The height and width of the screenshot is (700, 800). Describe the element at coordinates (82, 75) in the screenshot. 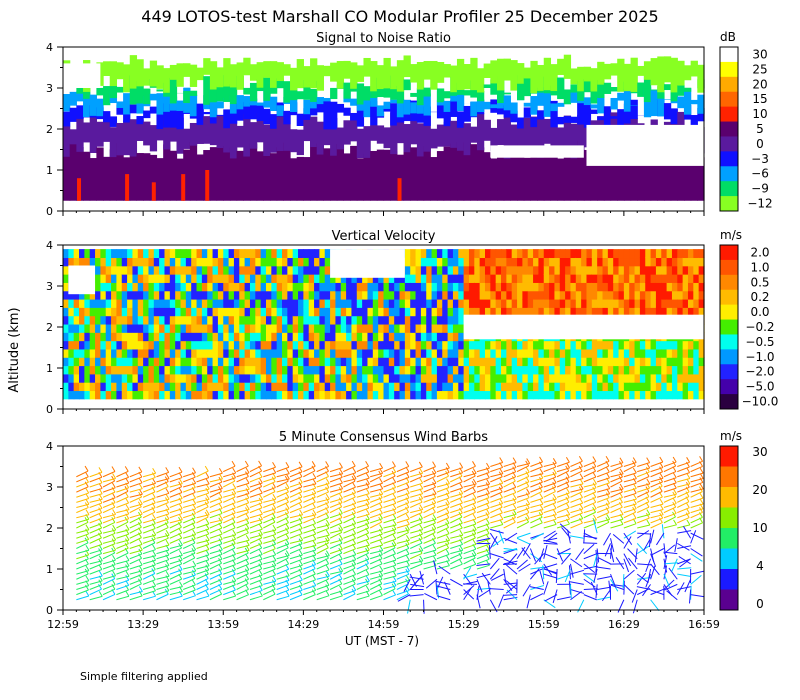

I see `snr-missing` at that location.